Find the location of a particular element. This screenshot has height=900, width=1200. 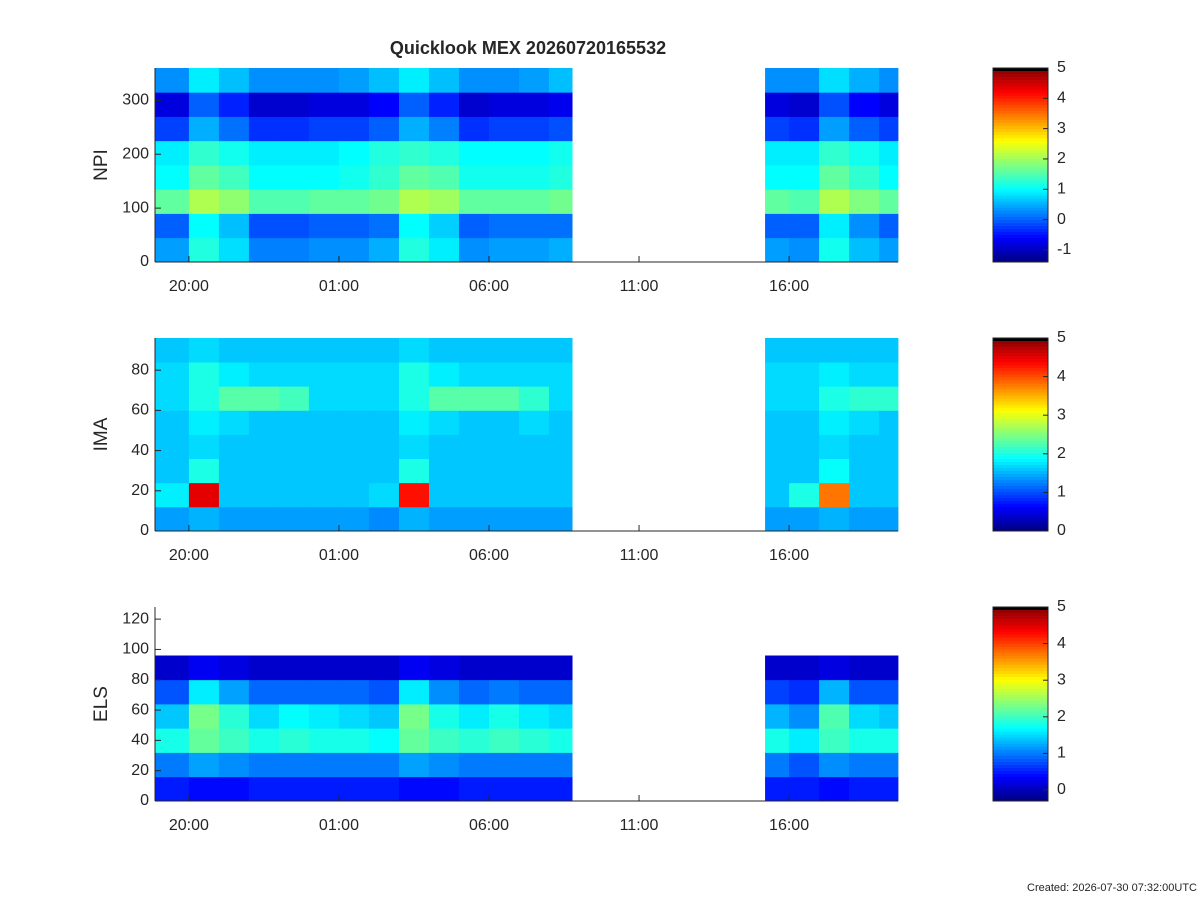

colorbar-tick-label: 5 is located at coordinates (1061, 67).